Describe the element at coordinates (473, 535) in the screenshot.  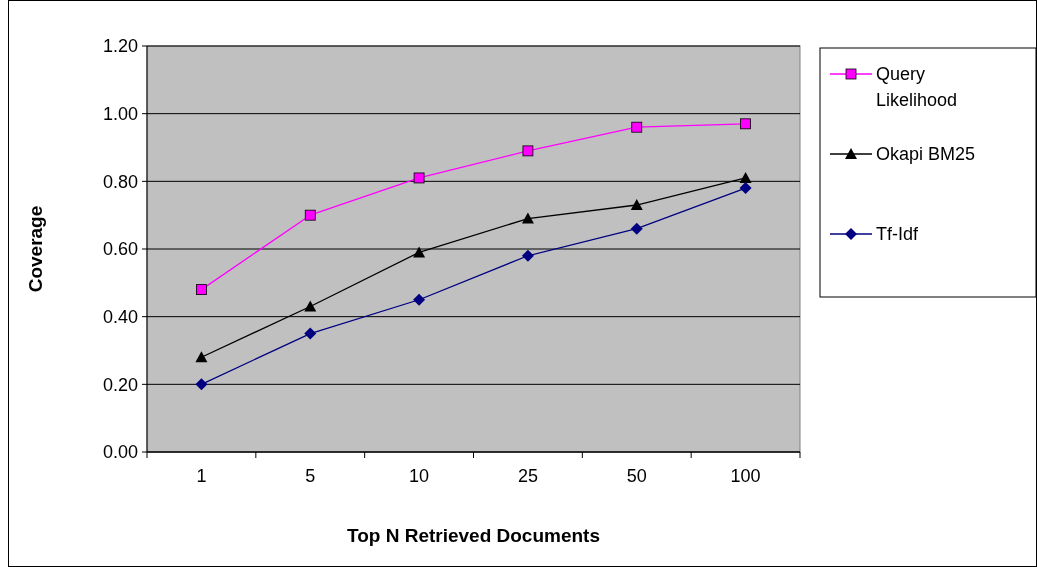
I see `x-axis-title: Top N Retrieved Documents` at that location.